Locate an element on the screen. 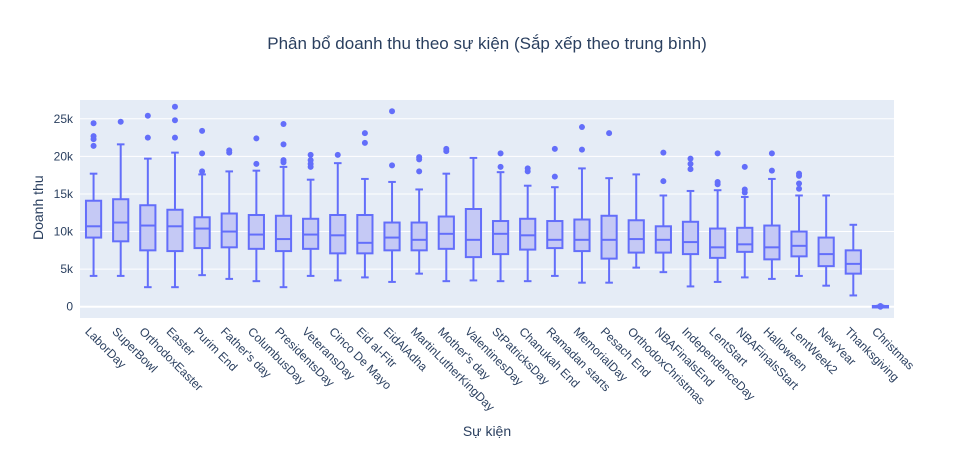  y-axis-ticks: 0 5k 10k 15k 20k 25k is located at coordinates (64, 213).